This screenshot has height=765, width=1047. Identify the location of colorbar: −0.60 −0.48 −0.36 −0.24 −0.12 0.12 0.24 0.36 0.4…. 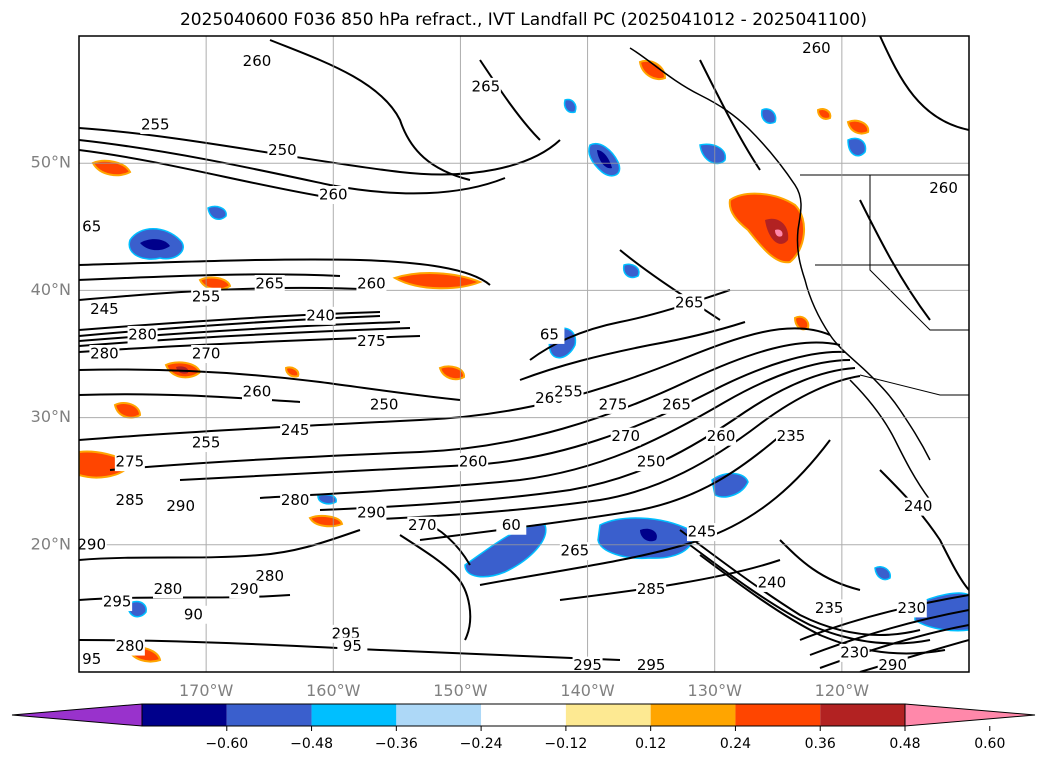
(523, 727).